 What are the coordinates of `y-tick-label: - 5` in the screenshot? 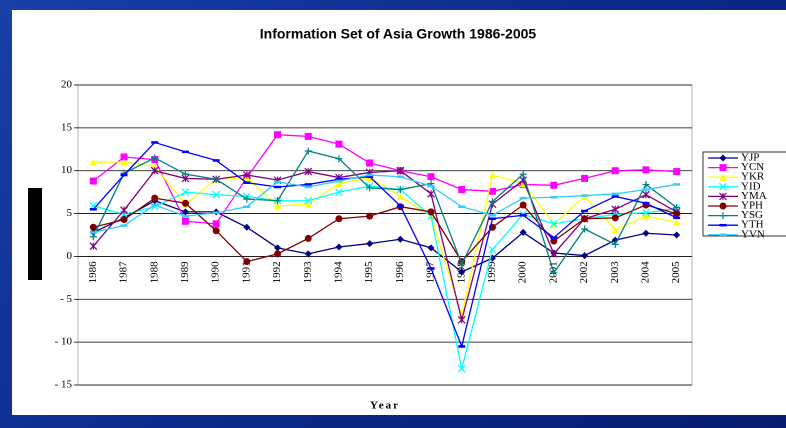 It's located at (66, 299).